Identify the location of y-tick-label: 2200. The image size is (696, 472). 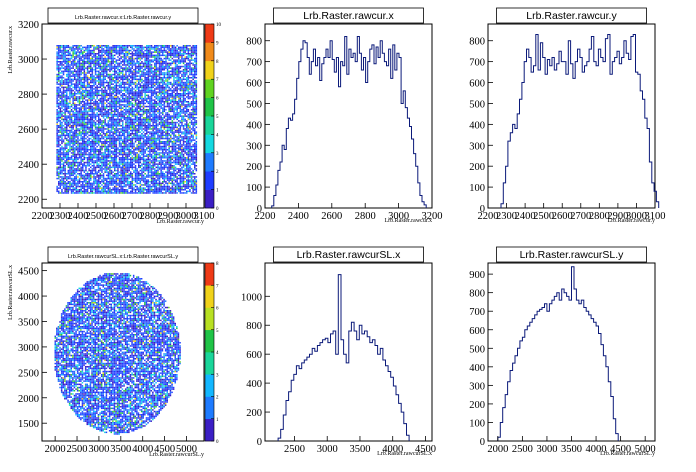
(28, 200).